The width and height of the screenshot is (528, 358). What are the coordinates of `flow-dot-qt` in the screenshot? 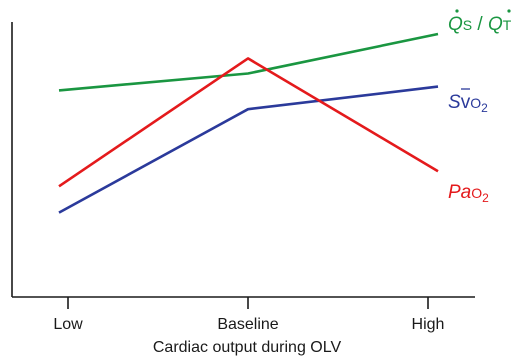 It's located at (509, 11).